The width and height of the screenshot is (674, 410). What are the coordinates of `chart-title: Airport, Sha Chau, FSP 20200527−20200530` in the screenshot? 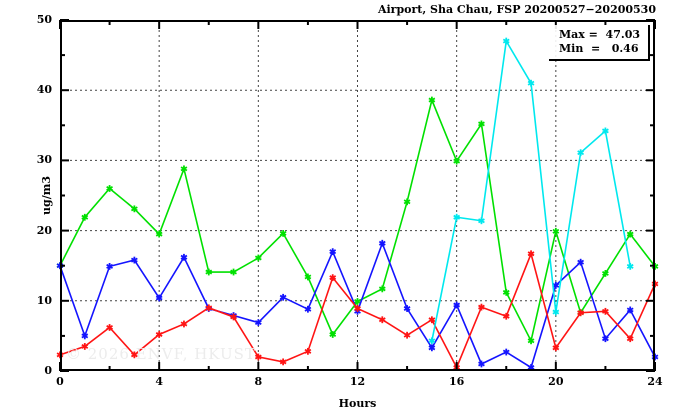 It's located at (516, 9).